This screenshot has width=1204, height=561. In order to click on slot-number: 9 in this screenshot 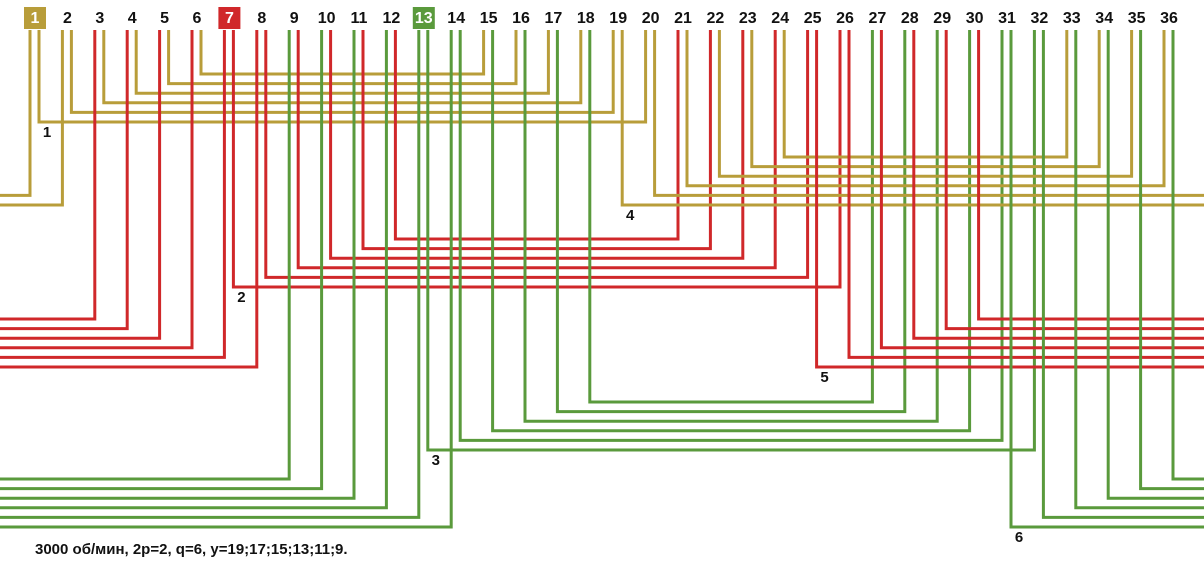, I will do `click(294, 18)`.